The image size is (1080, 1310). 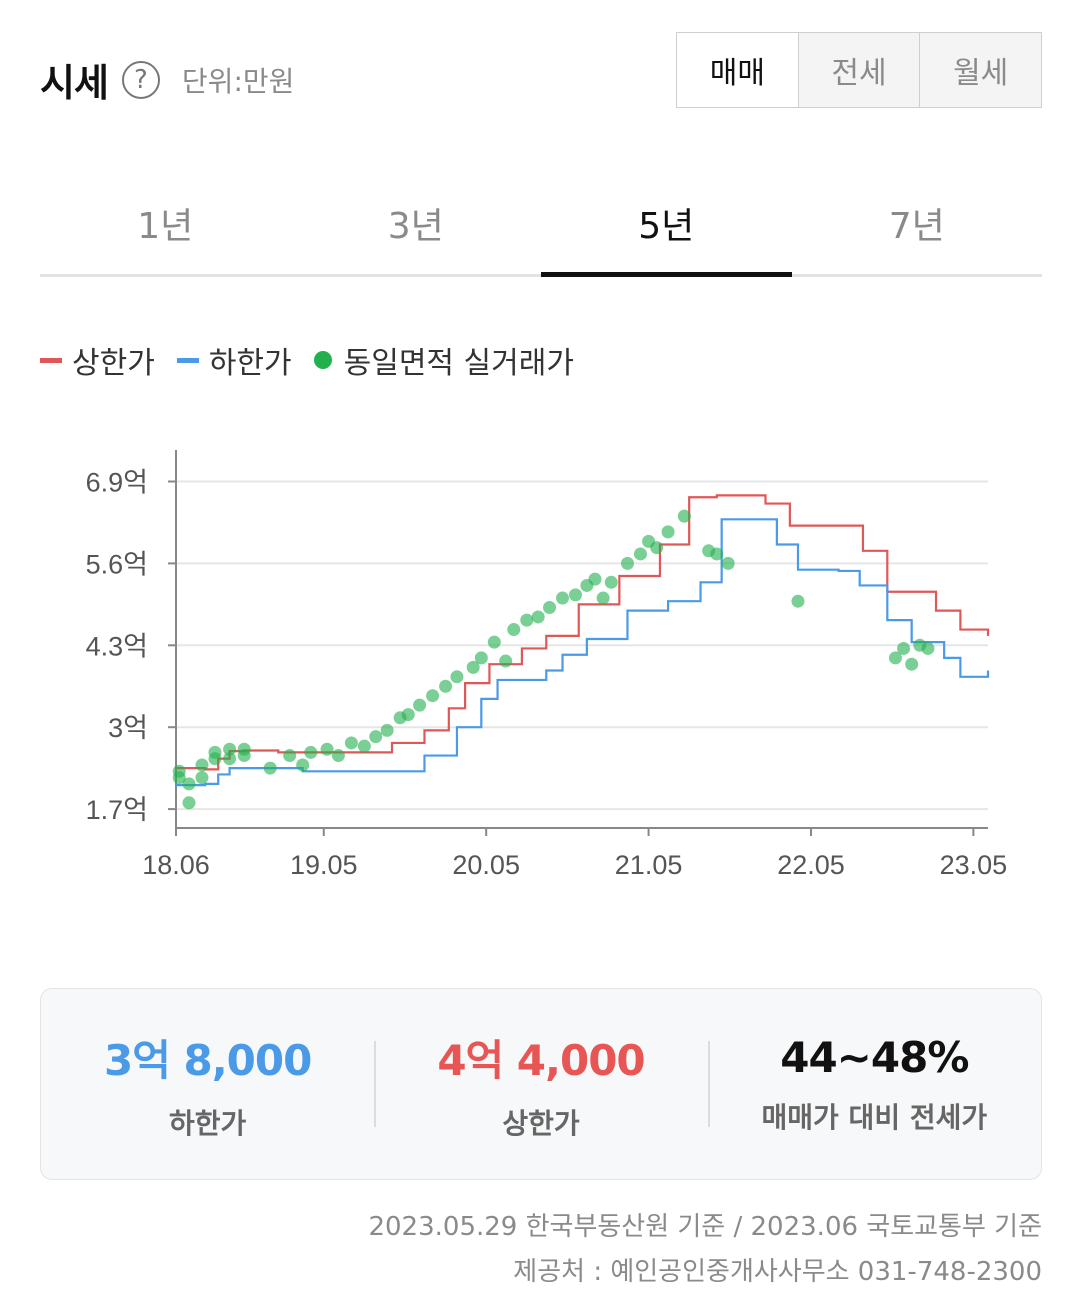 What do you see at coordinates (324, 865) in the screenshot?
I see `x-tick-label: 19.05` at bounding box center [324, 865].